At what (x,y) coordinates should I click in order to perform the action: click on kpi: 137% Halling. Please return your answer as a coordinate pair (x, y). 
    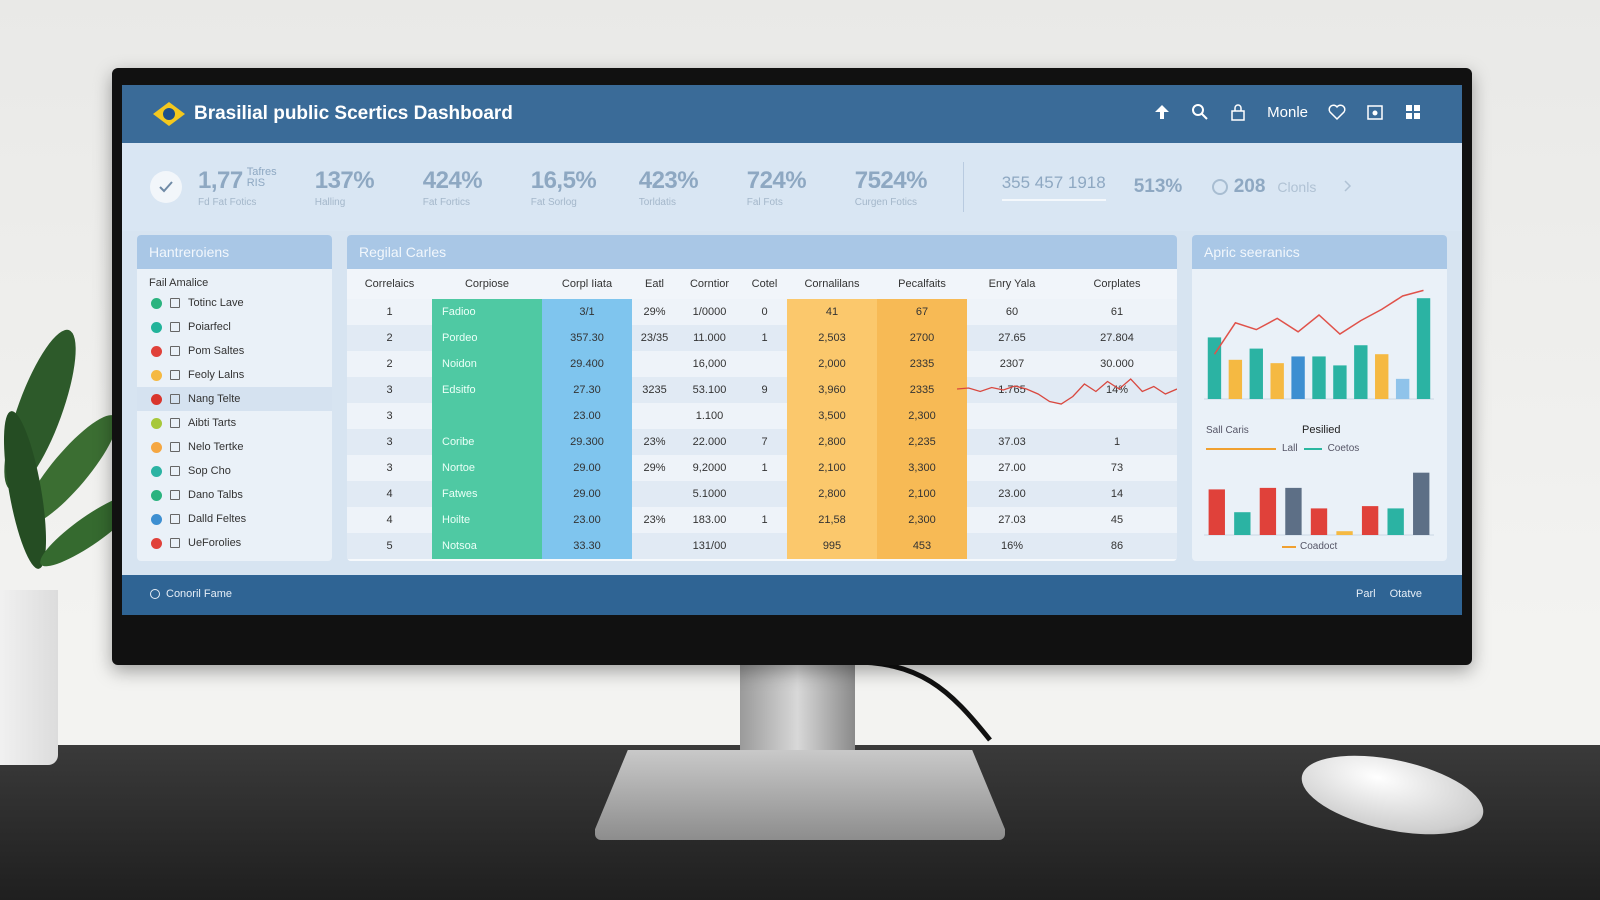
    Looking at the image, I should click on (355, 187).